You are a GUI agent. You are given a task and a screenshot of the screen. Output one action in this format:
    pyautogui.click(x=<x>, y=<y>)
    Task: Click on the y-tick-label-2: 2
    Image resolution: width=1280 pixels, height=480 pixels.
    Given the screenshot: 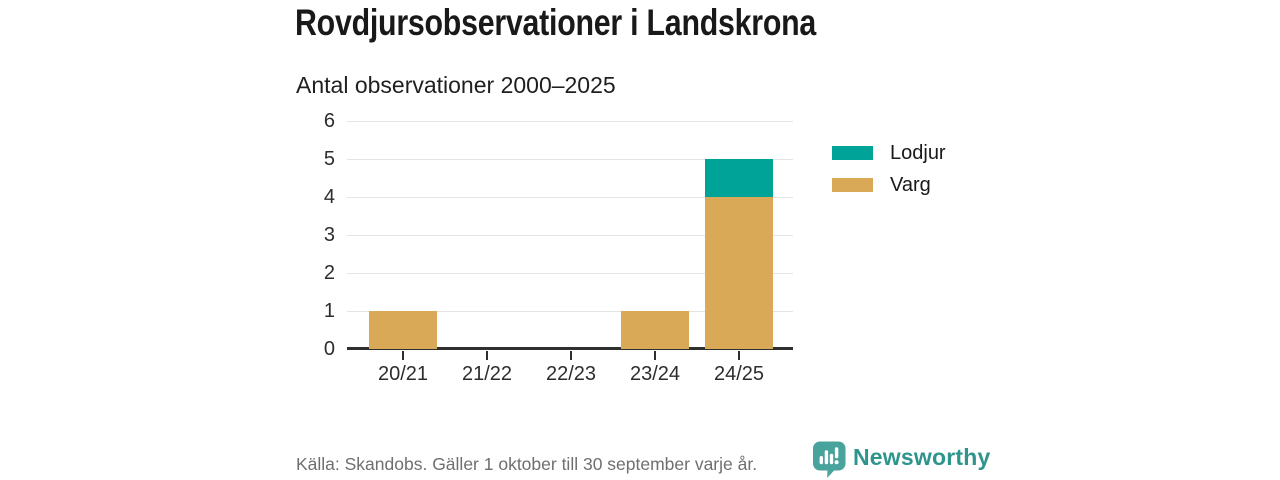 What is the action you would take?
    pyautogui.click(x=329, y=273)
    